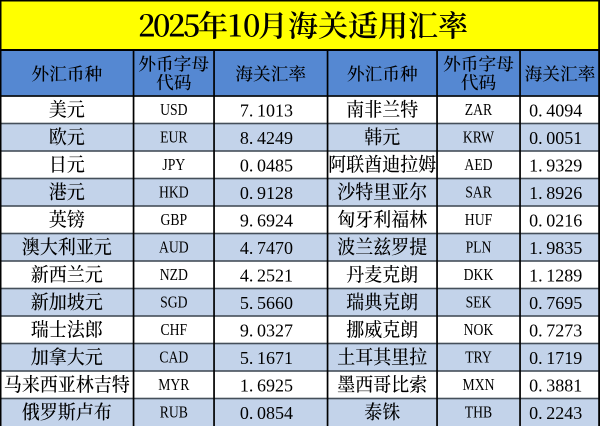  Describe the element at coordinates (478, 412) in the screenshot. I see `svg-text: THB` at that location.